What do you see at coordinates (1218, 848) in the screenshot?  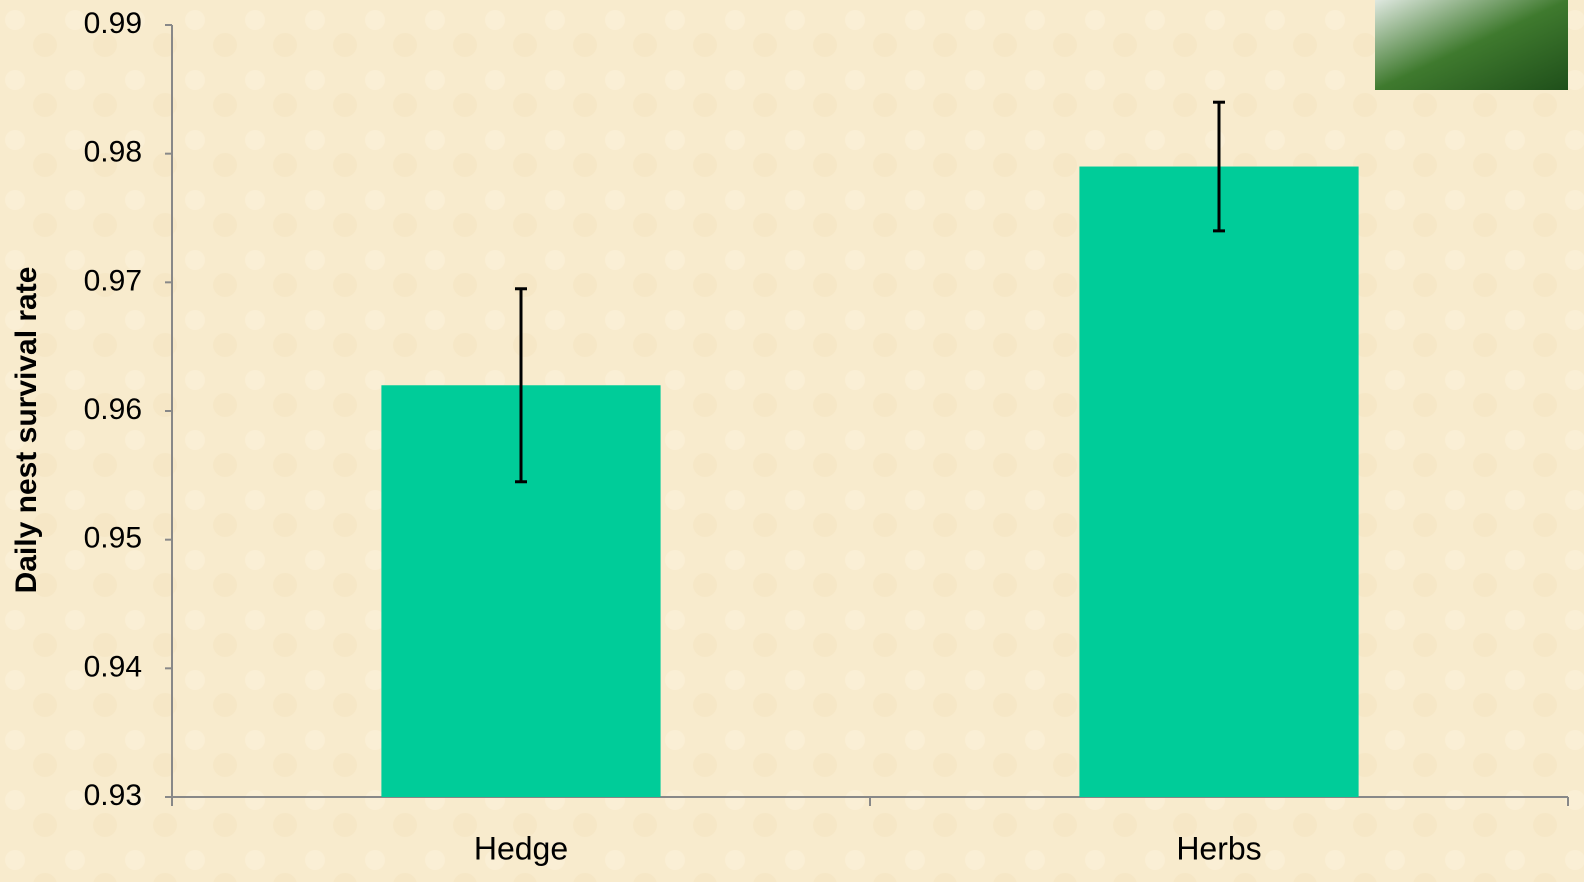 I see `x-tick-label: Herbs` at bounding box center [1218, 848].